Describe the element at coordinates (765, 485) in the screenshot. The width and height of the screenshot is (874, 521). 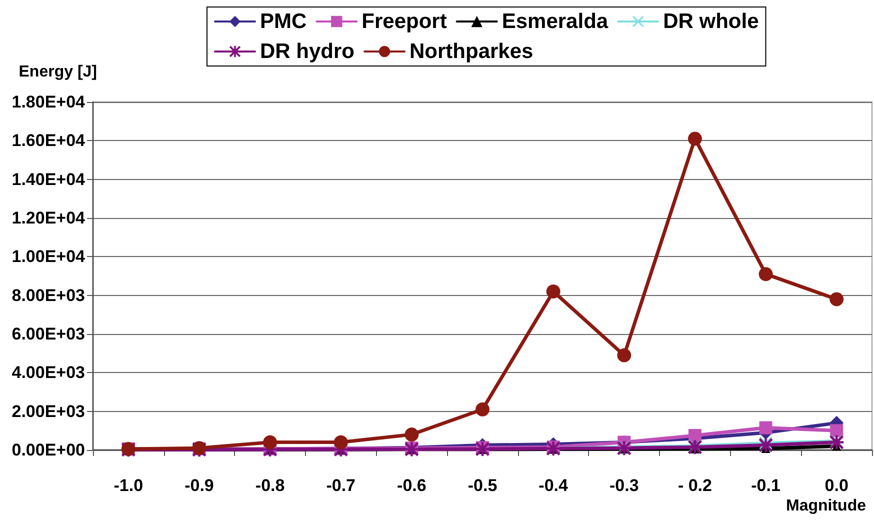
I see `x-tick-label: -0.1` at that location.